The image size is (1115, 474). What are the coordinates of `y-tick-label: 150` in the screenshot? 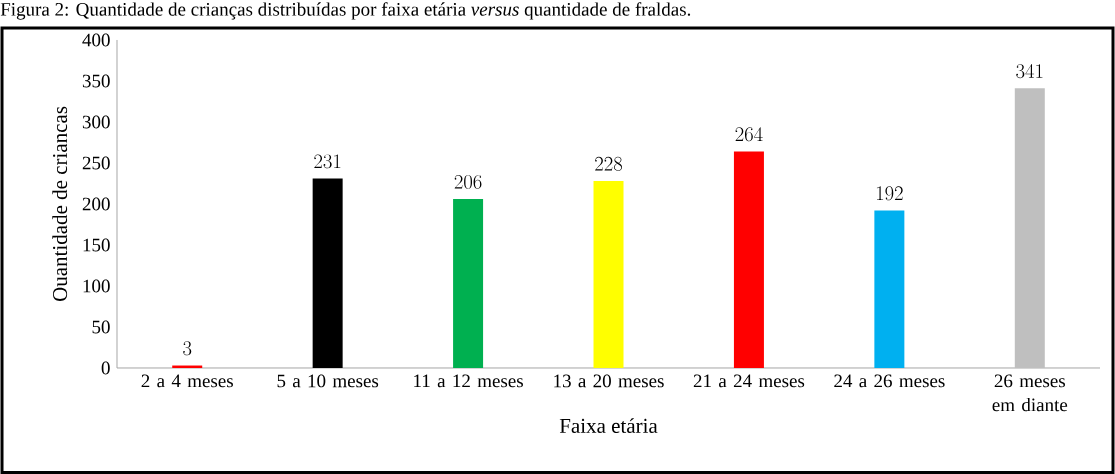 It's located at (96, 245).